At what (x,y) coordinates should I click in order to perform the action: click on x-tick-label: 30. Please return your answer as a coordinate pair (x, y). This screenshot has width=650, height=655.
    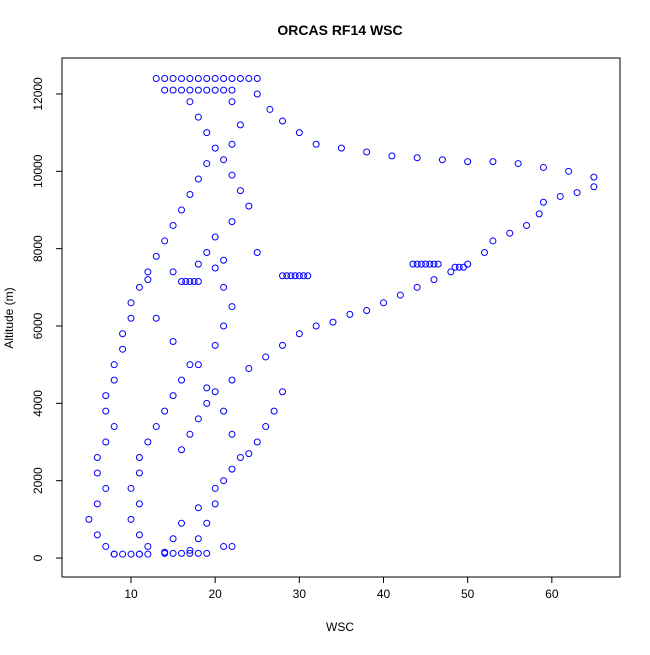
    Looking at the image, I should click on (300, 594).